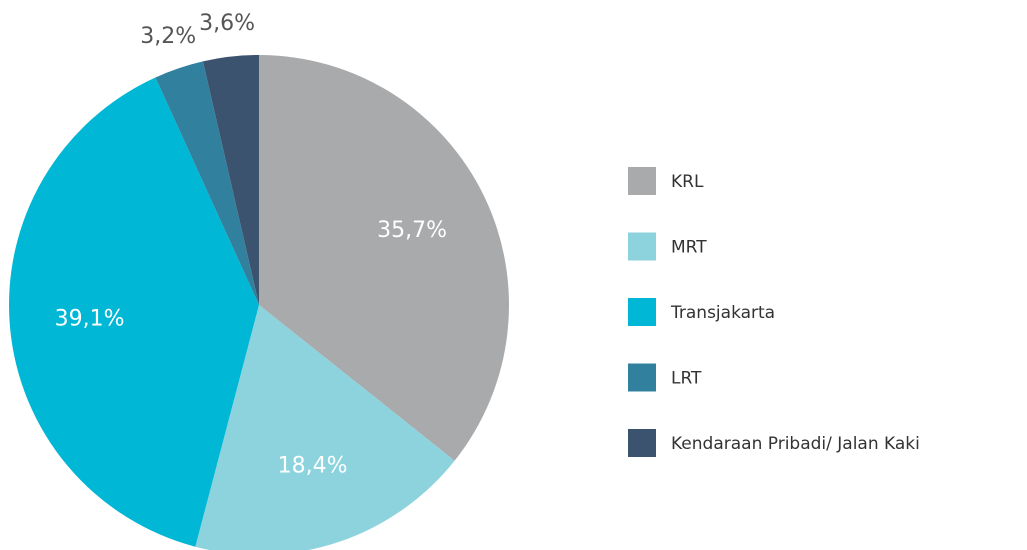 This screenshot has height=550, width=1027. What do you see at coordinates (689, 248) in the screenshot?
I see `legend-label: MRT` at bounding box center [689, 248].